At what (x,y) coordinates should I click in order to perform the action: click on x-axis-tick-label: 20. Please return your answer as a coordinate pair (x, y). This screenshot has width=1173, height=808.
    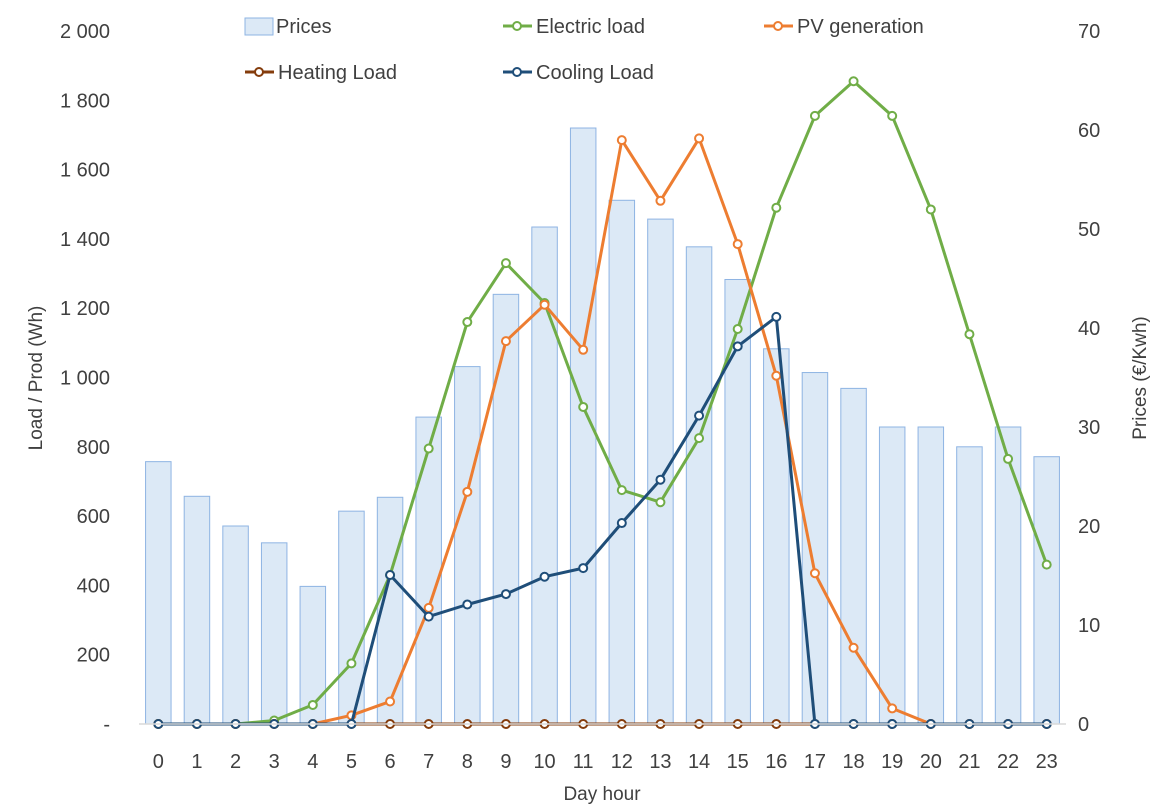
    Looking at the image, I should click on (931, 762).